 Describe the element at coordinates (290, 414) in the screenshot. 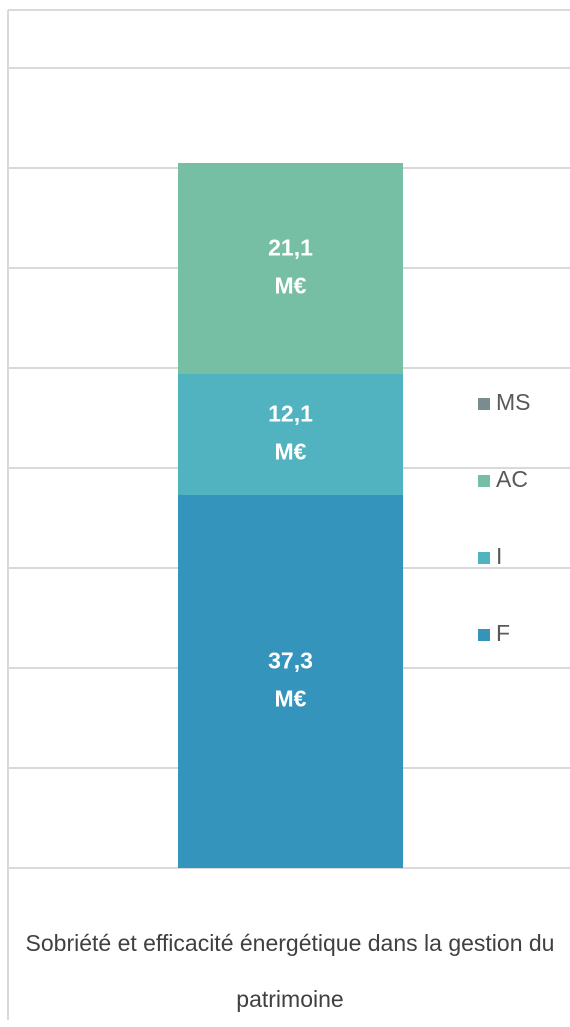

I see `data-label-line: 12,1` at that location.